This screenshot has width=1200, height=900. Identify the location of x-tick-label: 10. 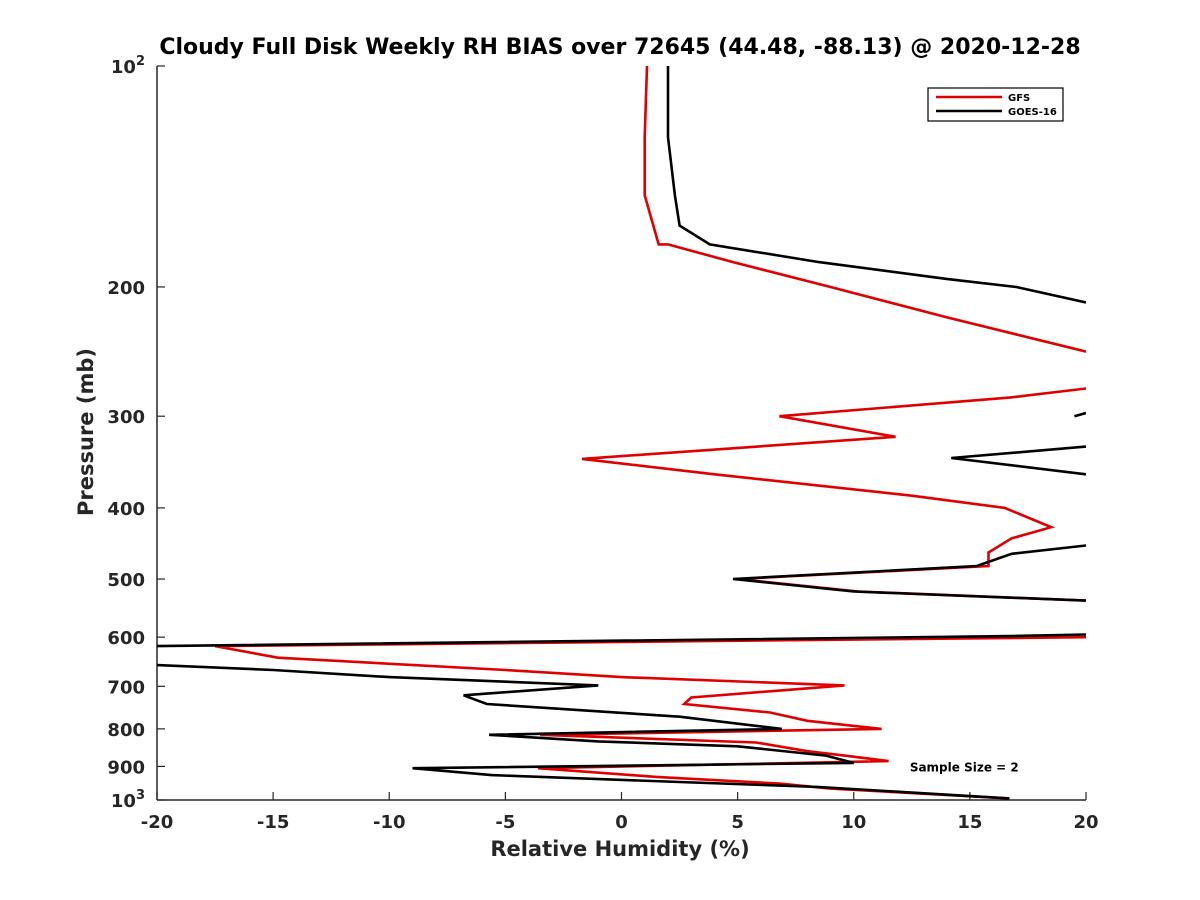
(853, 822).